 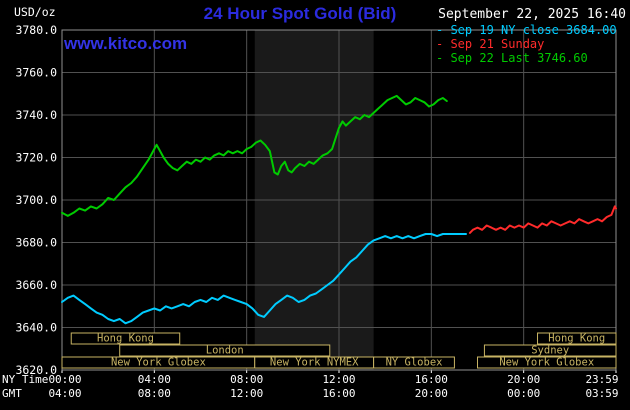 I want to click on gmt-axis-label: GMT, so click(x=12, y=393).